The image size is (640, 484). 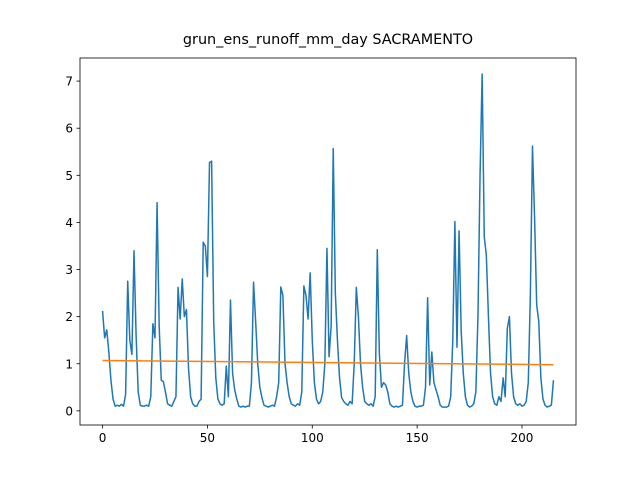 What do you see at coordinates (69, 129) in the screenshot?
I see `y-tick-label: 6` at bounding box center [69, 129].